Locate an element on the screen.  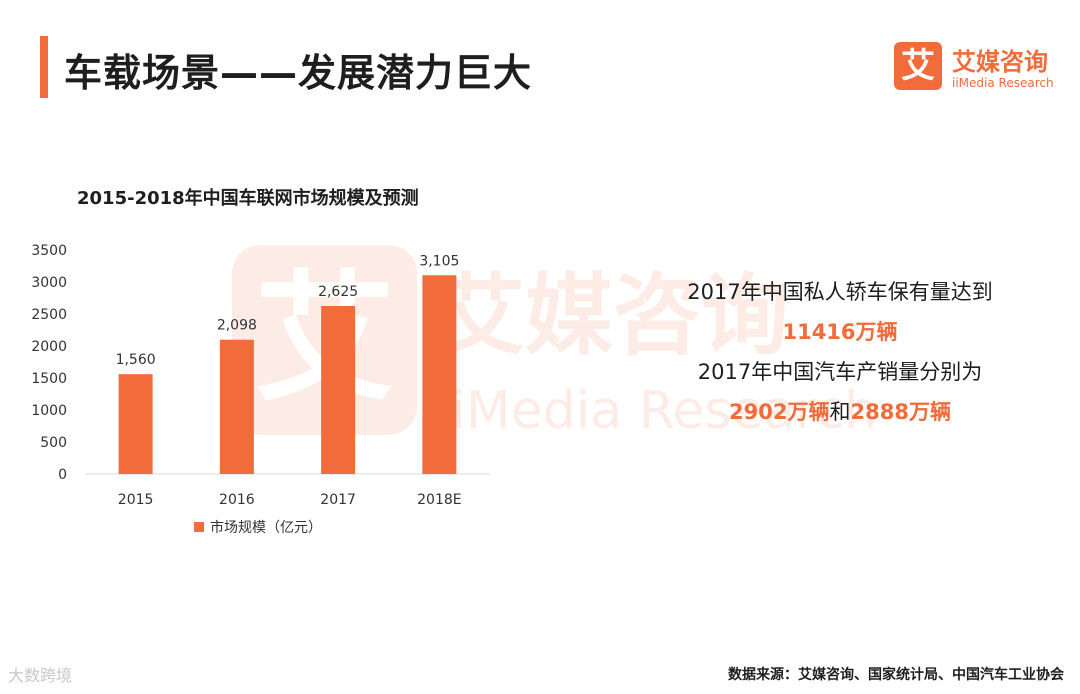
highlight-value-1: 11416万辆 is located at coordinates (840, 332).